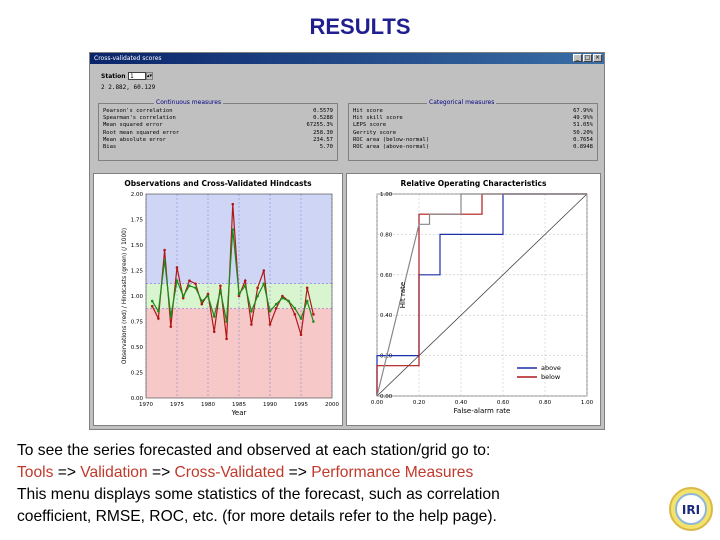 This screenshot has height=540, width=720. What do you see at coordinates (587, 58) in the screenshot?
I see `maximize-button: □` at bounding box center [587, 58].